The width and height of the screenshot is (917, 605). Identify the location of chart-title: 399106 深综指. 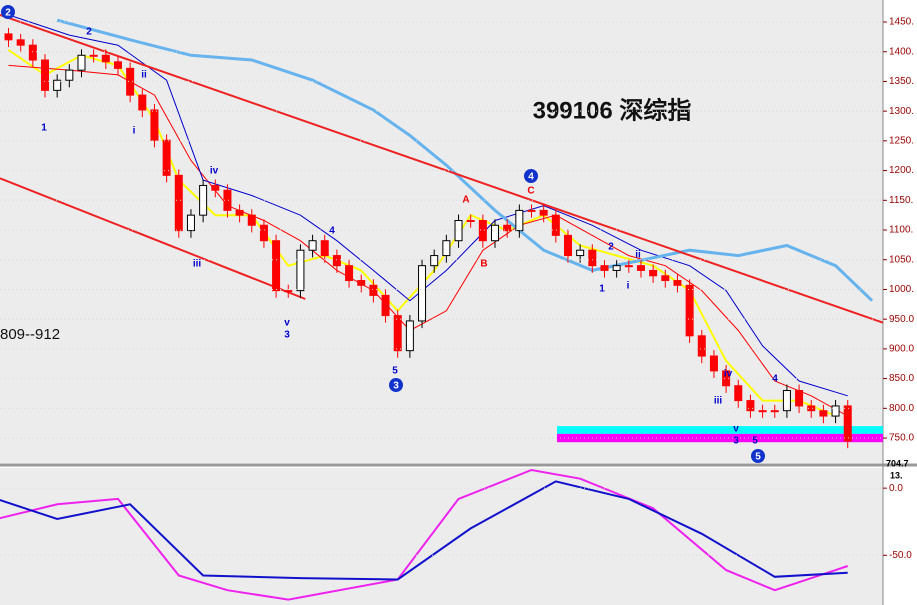
(612, 110).